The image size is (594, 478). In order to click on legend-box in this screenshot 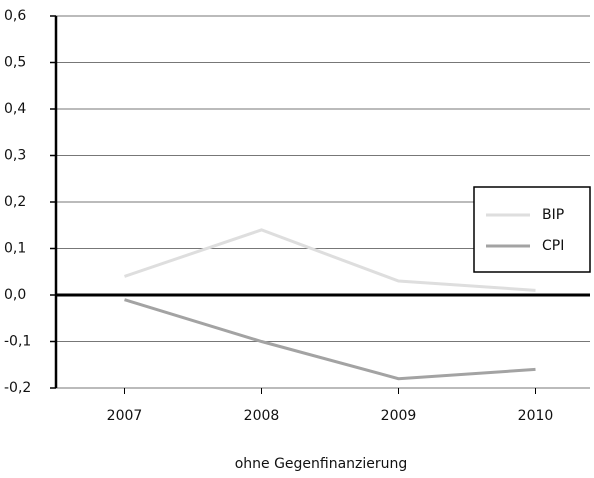, I will do `click(532, 229)`.